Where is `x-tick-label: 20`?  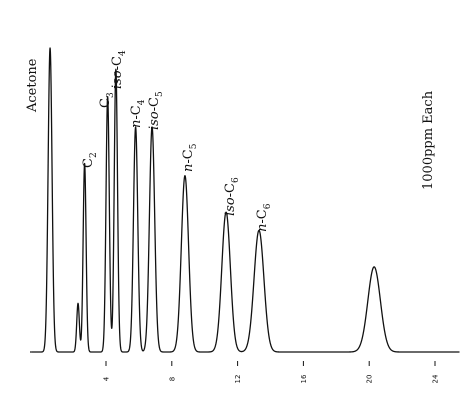 x-tick-label: 20 is located at coordinates (370, 379).